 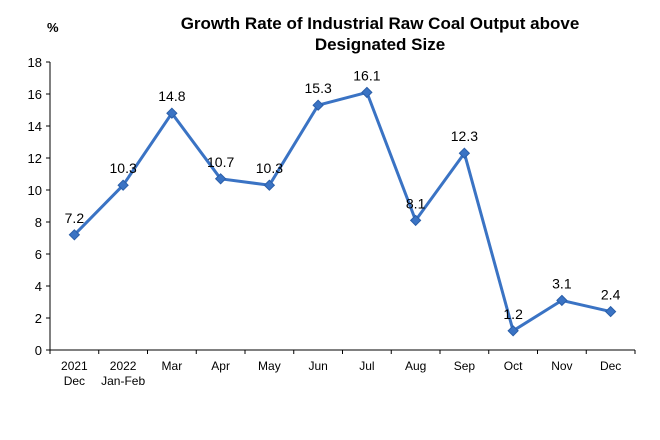 I want to click on x-tick-label: 2022, so click(x=123, y=366).